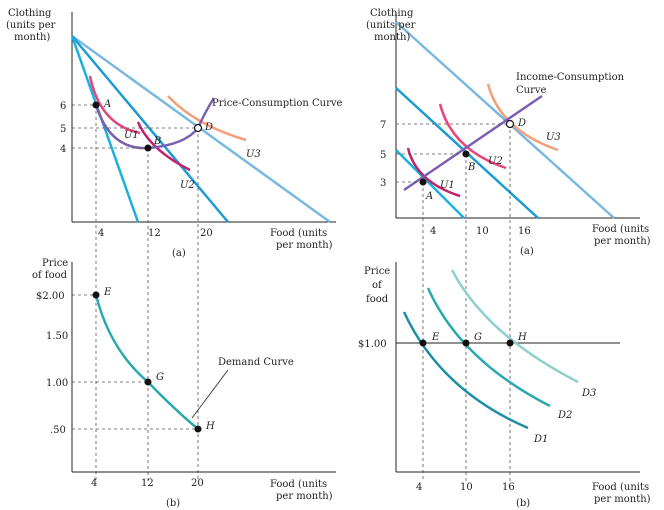 Image resolution: width=664 pixels, height=510 pixels. Describe the element at coordinates (277, 103) in the screenshot. I see `price-consumption-label: Price-Consumption Curve` at that location.